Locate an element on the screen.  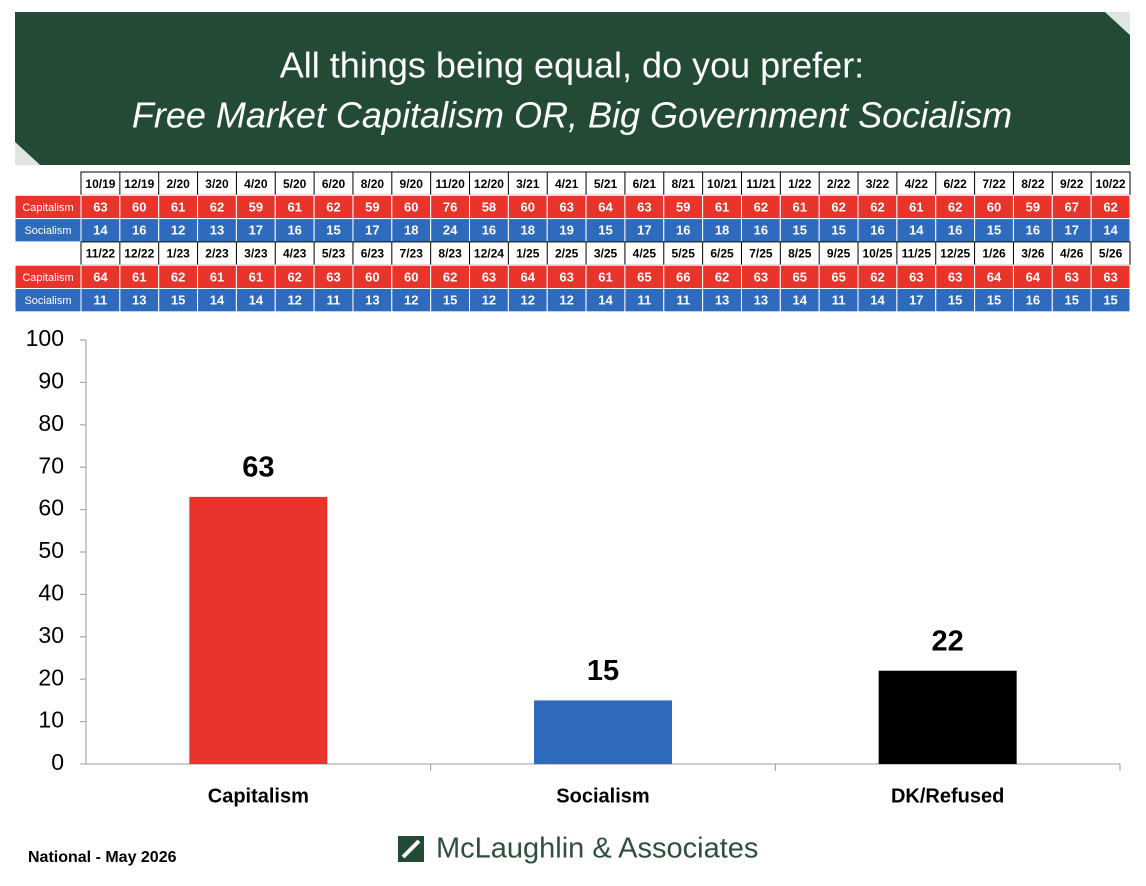
date-label: 4/25 is located at coordinates (645, 254).